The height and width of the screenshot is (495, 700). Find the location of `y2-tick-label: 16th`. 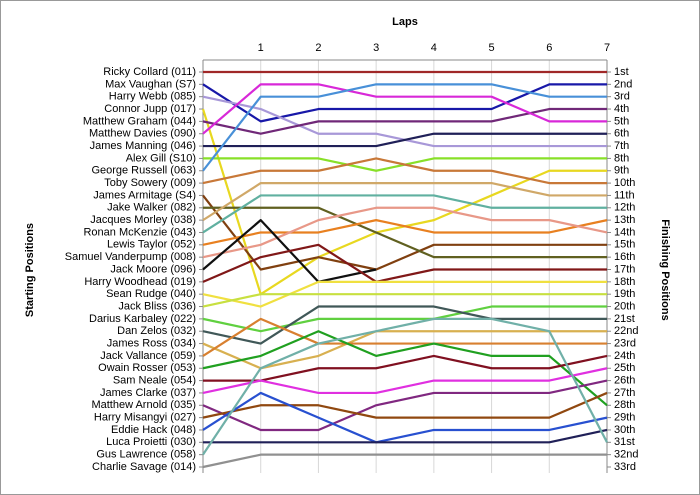

y2-tick-label: 16th is located at coordinates (624, 257).